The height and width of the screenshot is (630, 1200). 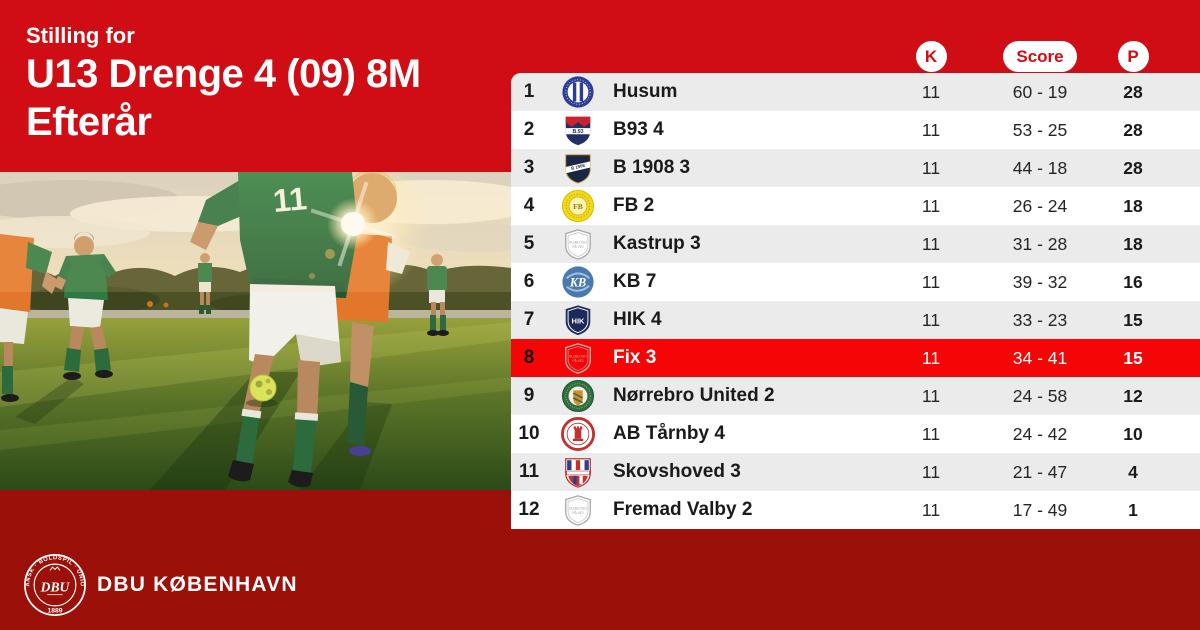 What do you see at coordinates (1133, 509) in the screenshot?
I see `points: 1` at bounding box center [1133, 509].